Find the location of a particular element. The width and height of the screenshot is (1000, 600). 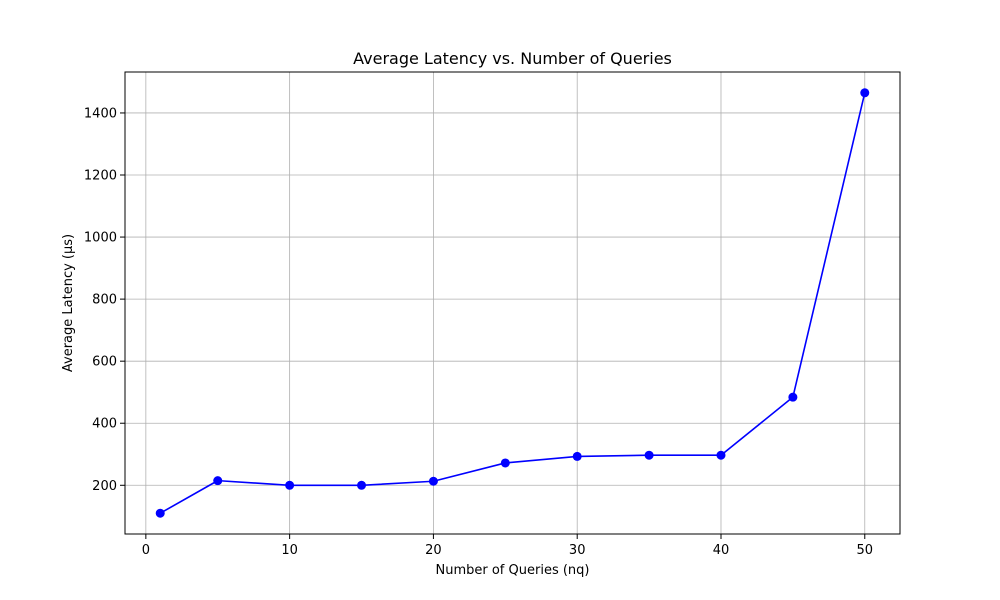

y-tick-label: 200 is located at coordinates (104, 486).